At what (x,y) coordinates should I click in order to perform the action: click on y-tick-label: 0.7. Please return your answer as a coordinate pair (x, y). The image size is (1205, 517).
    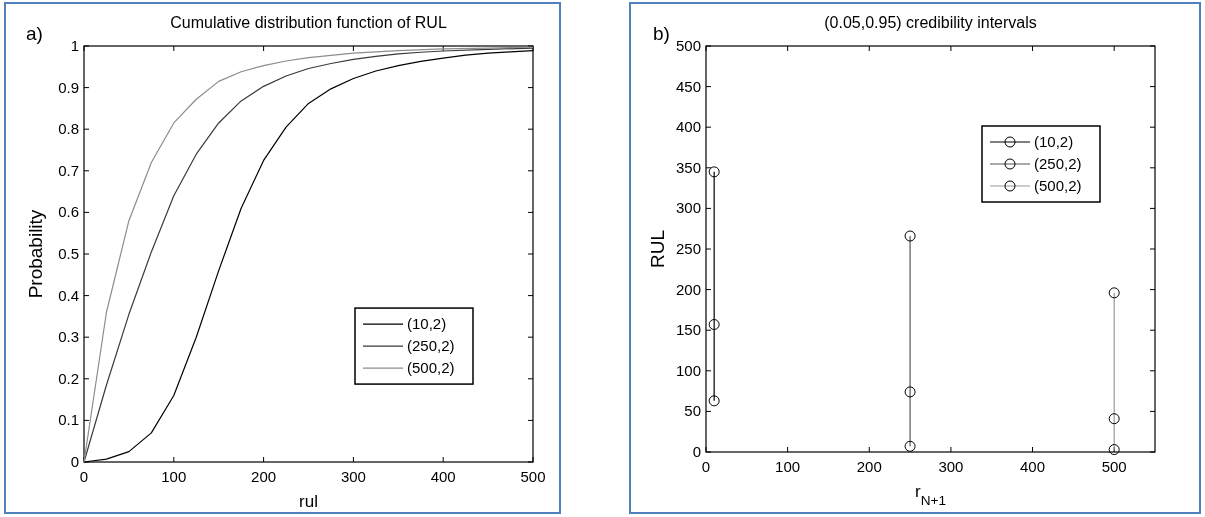
    Looking at the image, I should click on (68, 170).